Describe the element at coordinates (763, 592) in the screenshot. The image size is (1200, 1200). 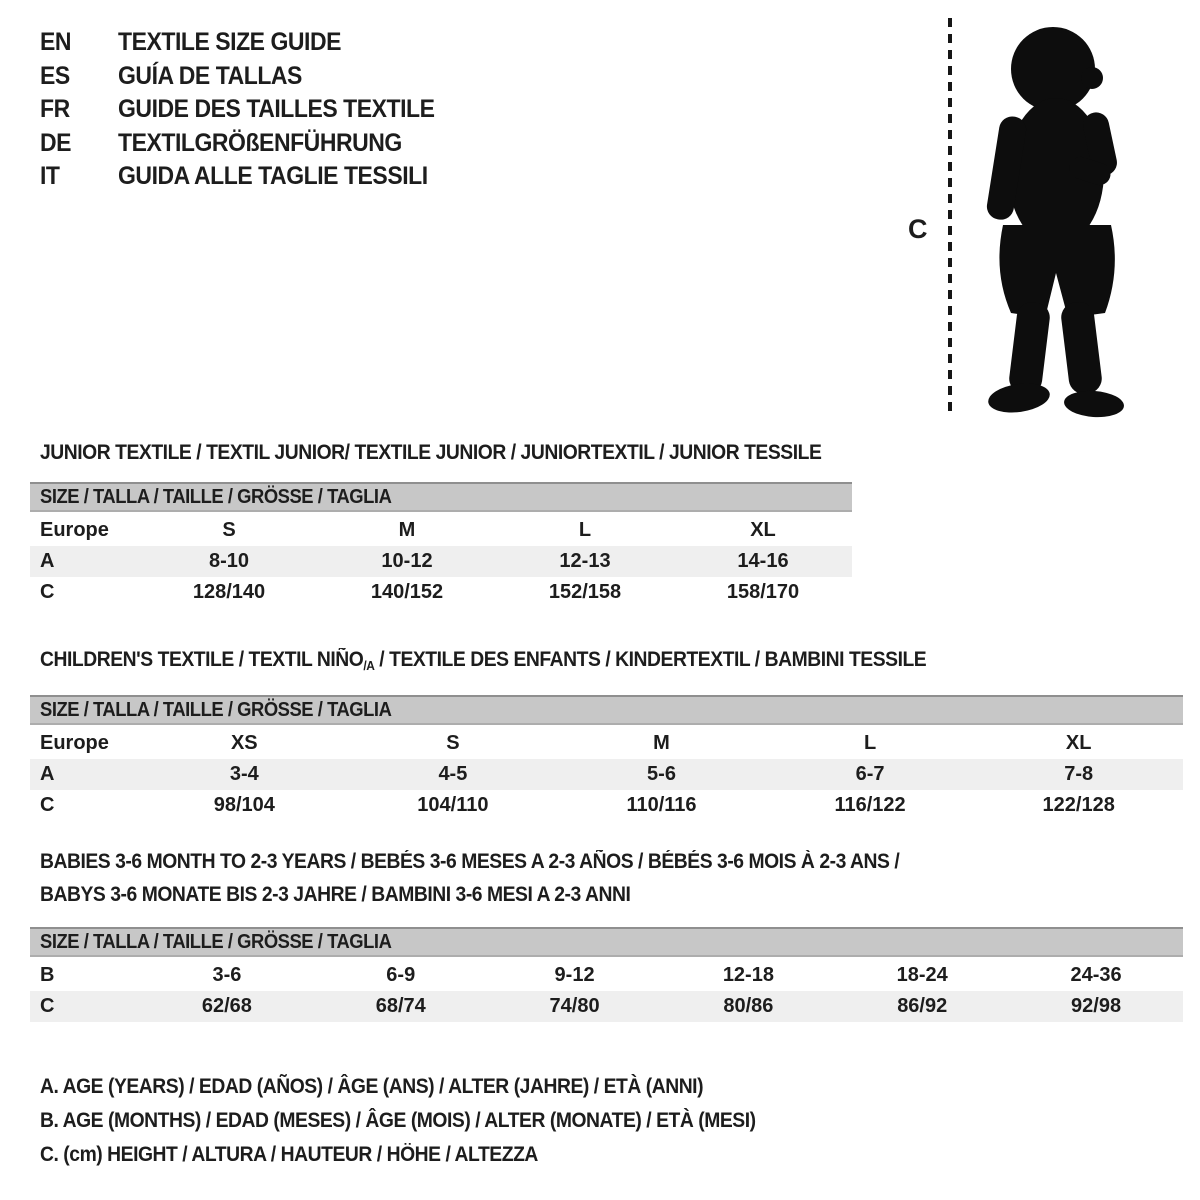
I see `size-value: 158/170` at that location.